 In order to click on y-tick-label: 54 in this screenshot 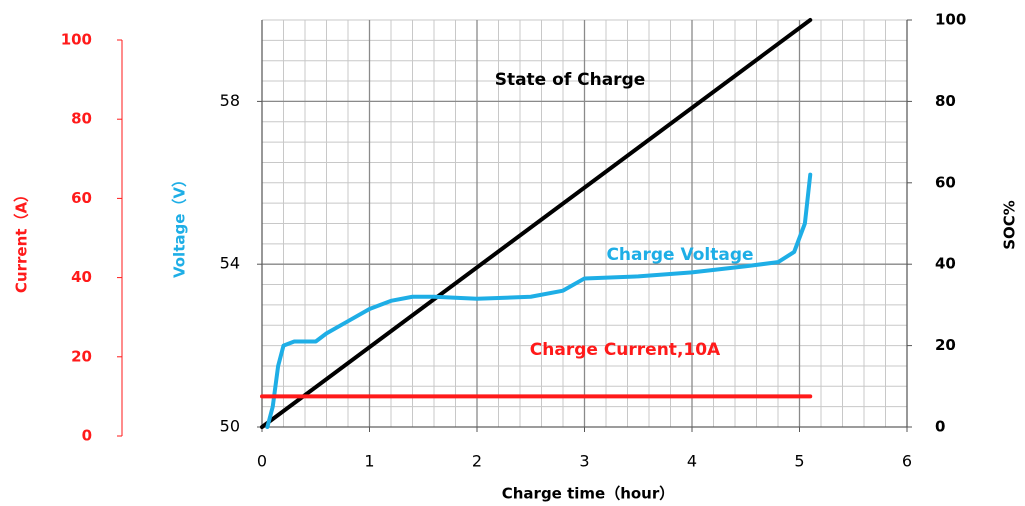, I will do `click(230, 263)`.